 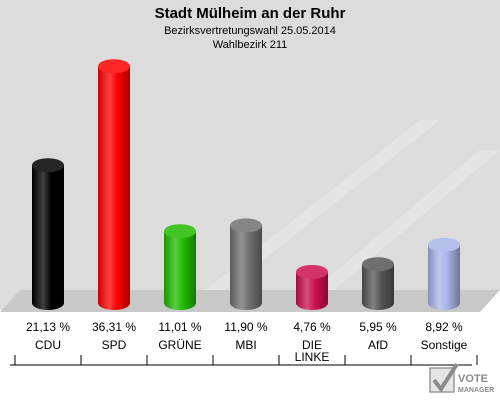 I want to click on chart-subtitle: Bezirksvertretungswahl 25.05.2014, so click(x=250, y=31).